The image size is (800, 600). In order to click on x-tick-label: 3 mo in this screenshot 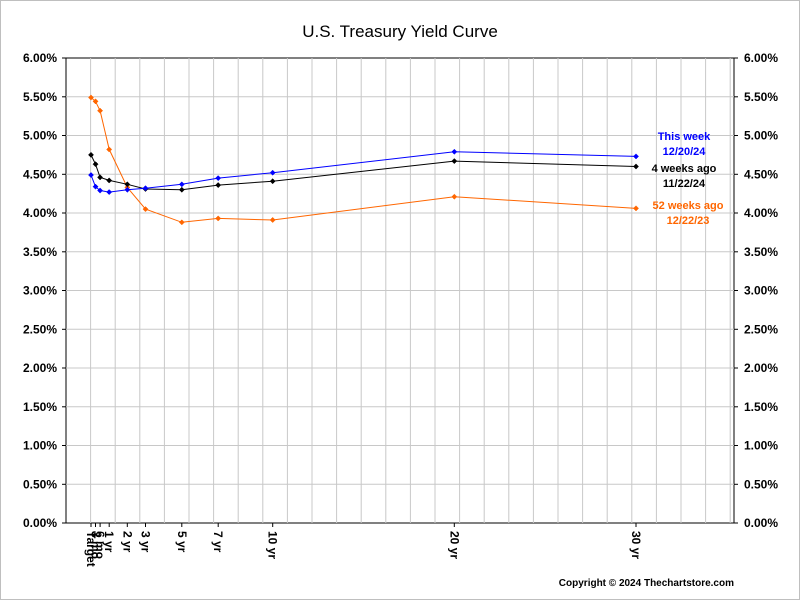, I will do `click(96, 545)`.